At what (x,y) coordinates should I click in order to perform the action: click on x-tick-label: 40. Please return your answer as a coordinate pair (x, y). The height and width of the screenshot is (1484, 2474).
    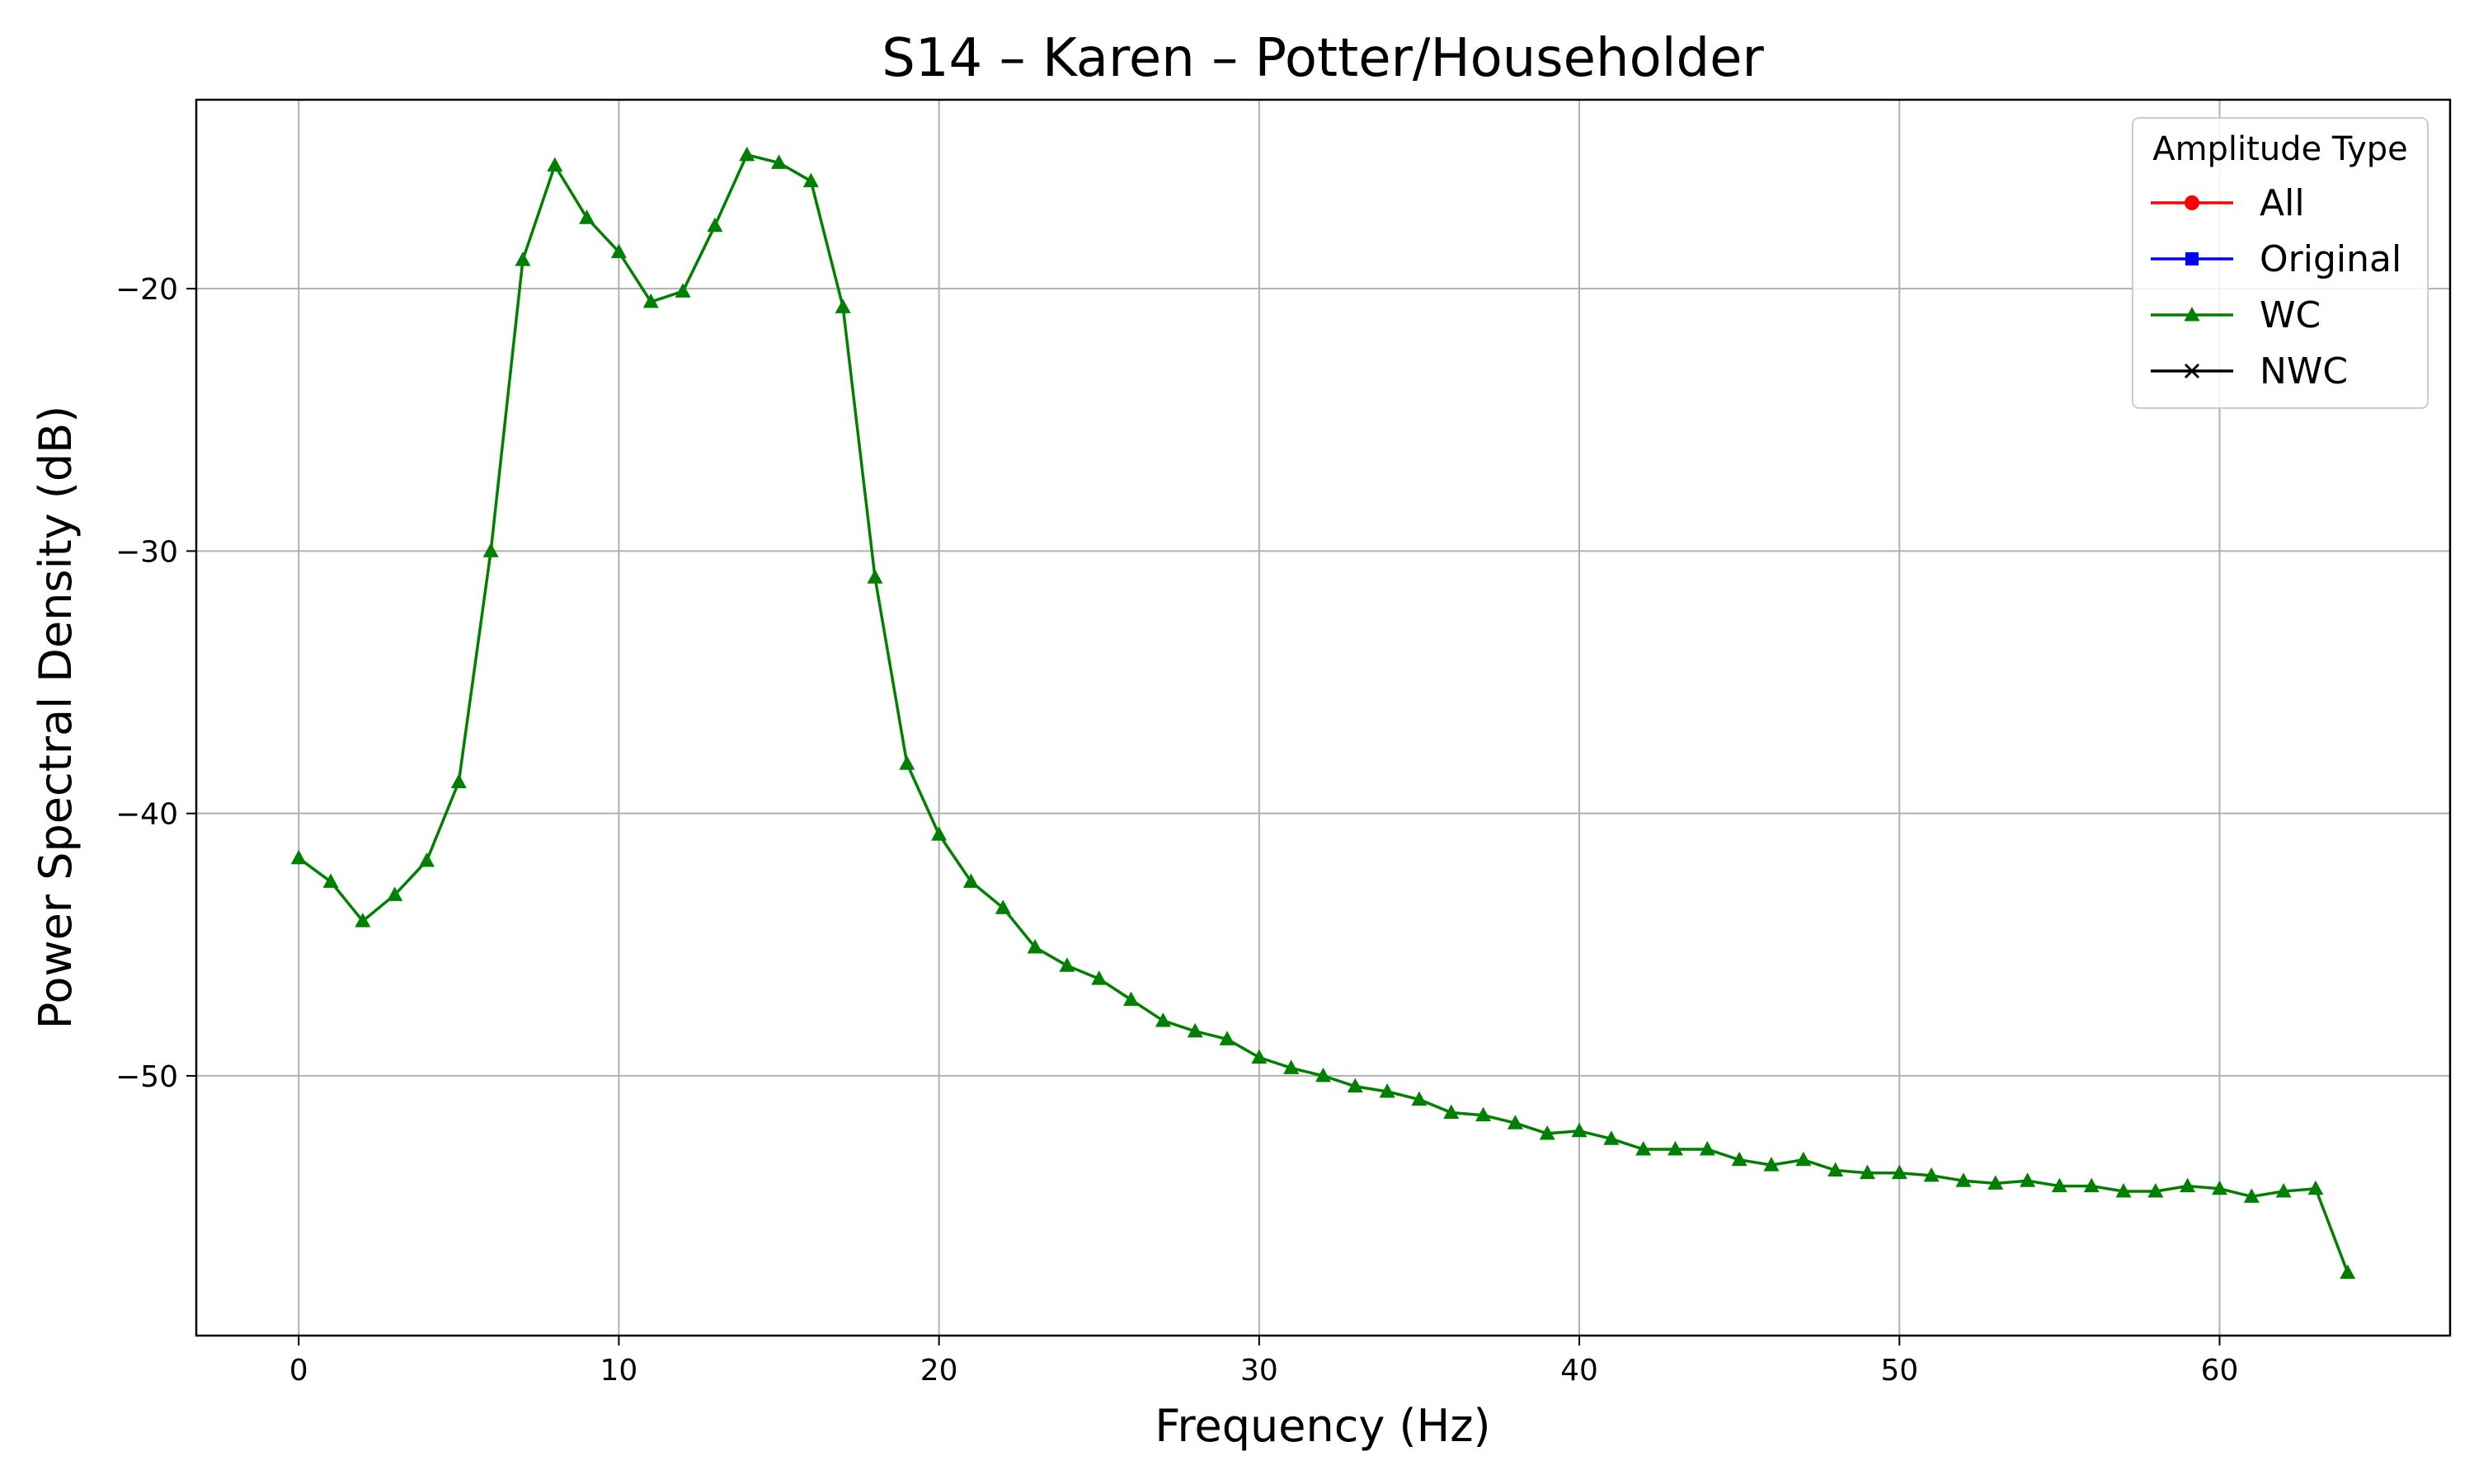
    Looking at the image, I should click on (1579, 1371).